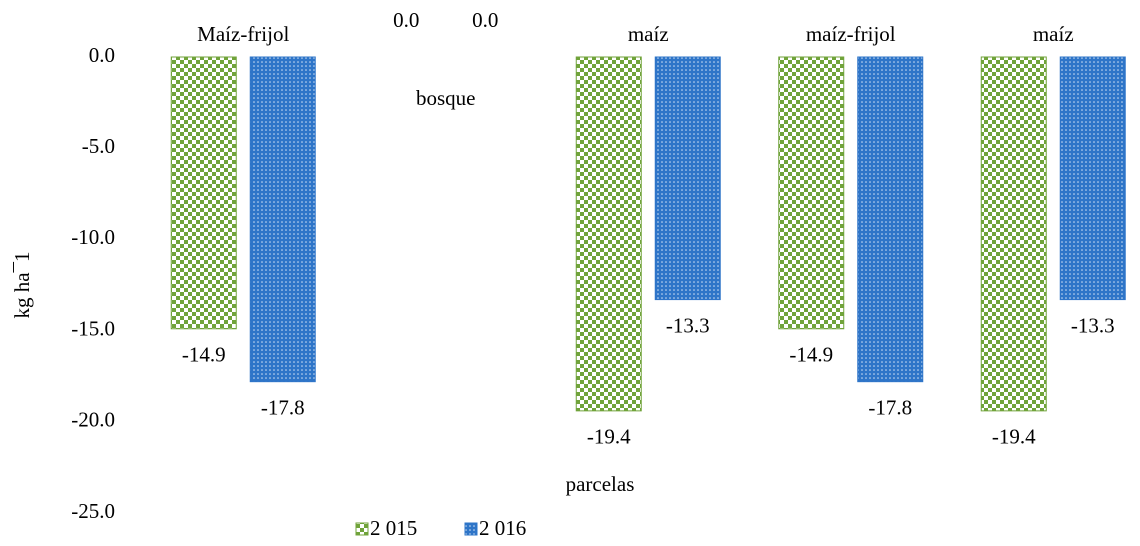  I want to click on x-category-label: bosque, so click(446, 98).